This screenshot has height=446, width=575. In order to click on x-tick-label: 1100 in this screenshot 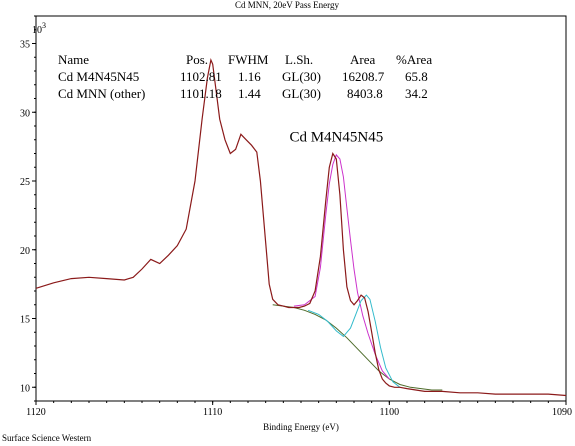, I will do `click(390, 412)`.